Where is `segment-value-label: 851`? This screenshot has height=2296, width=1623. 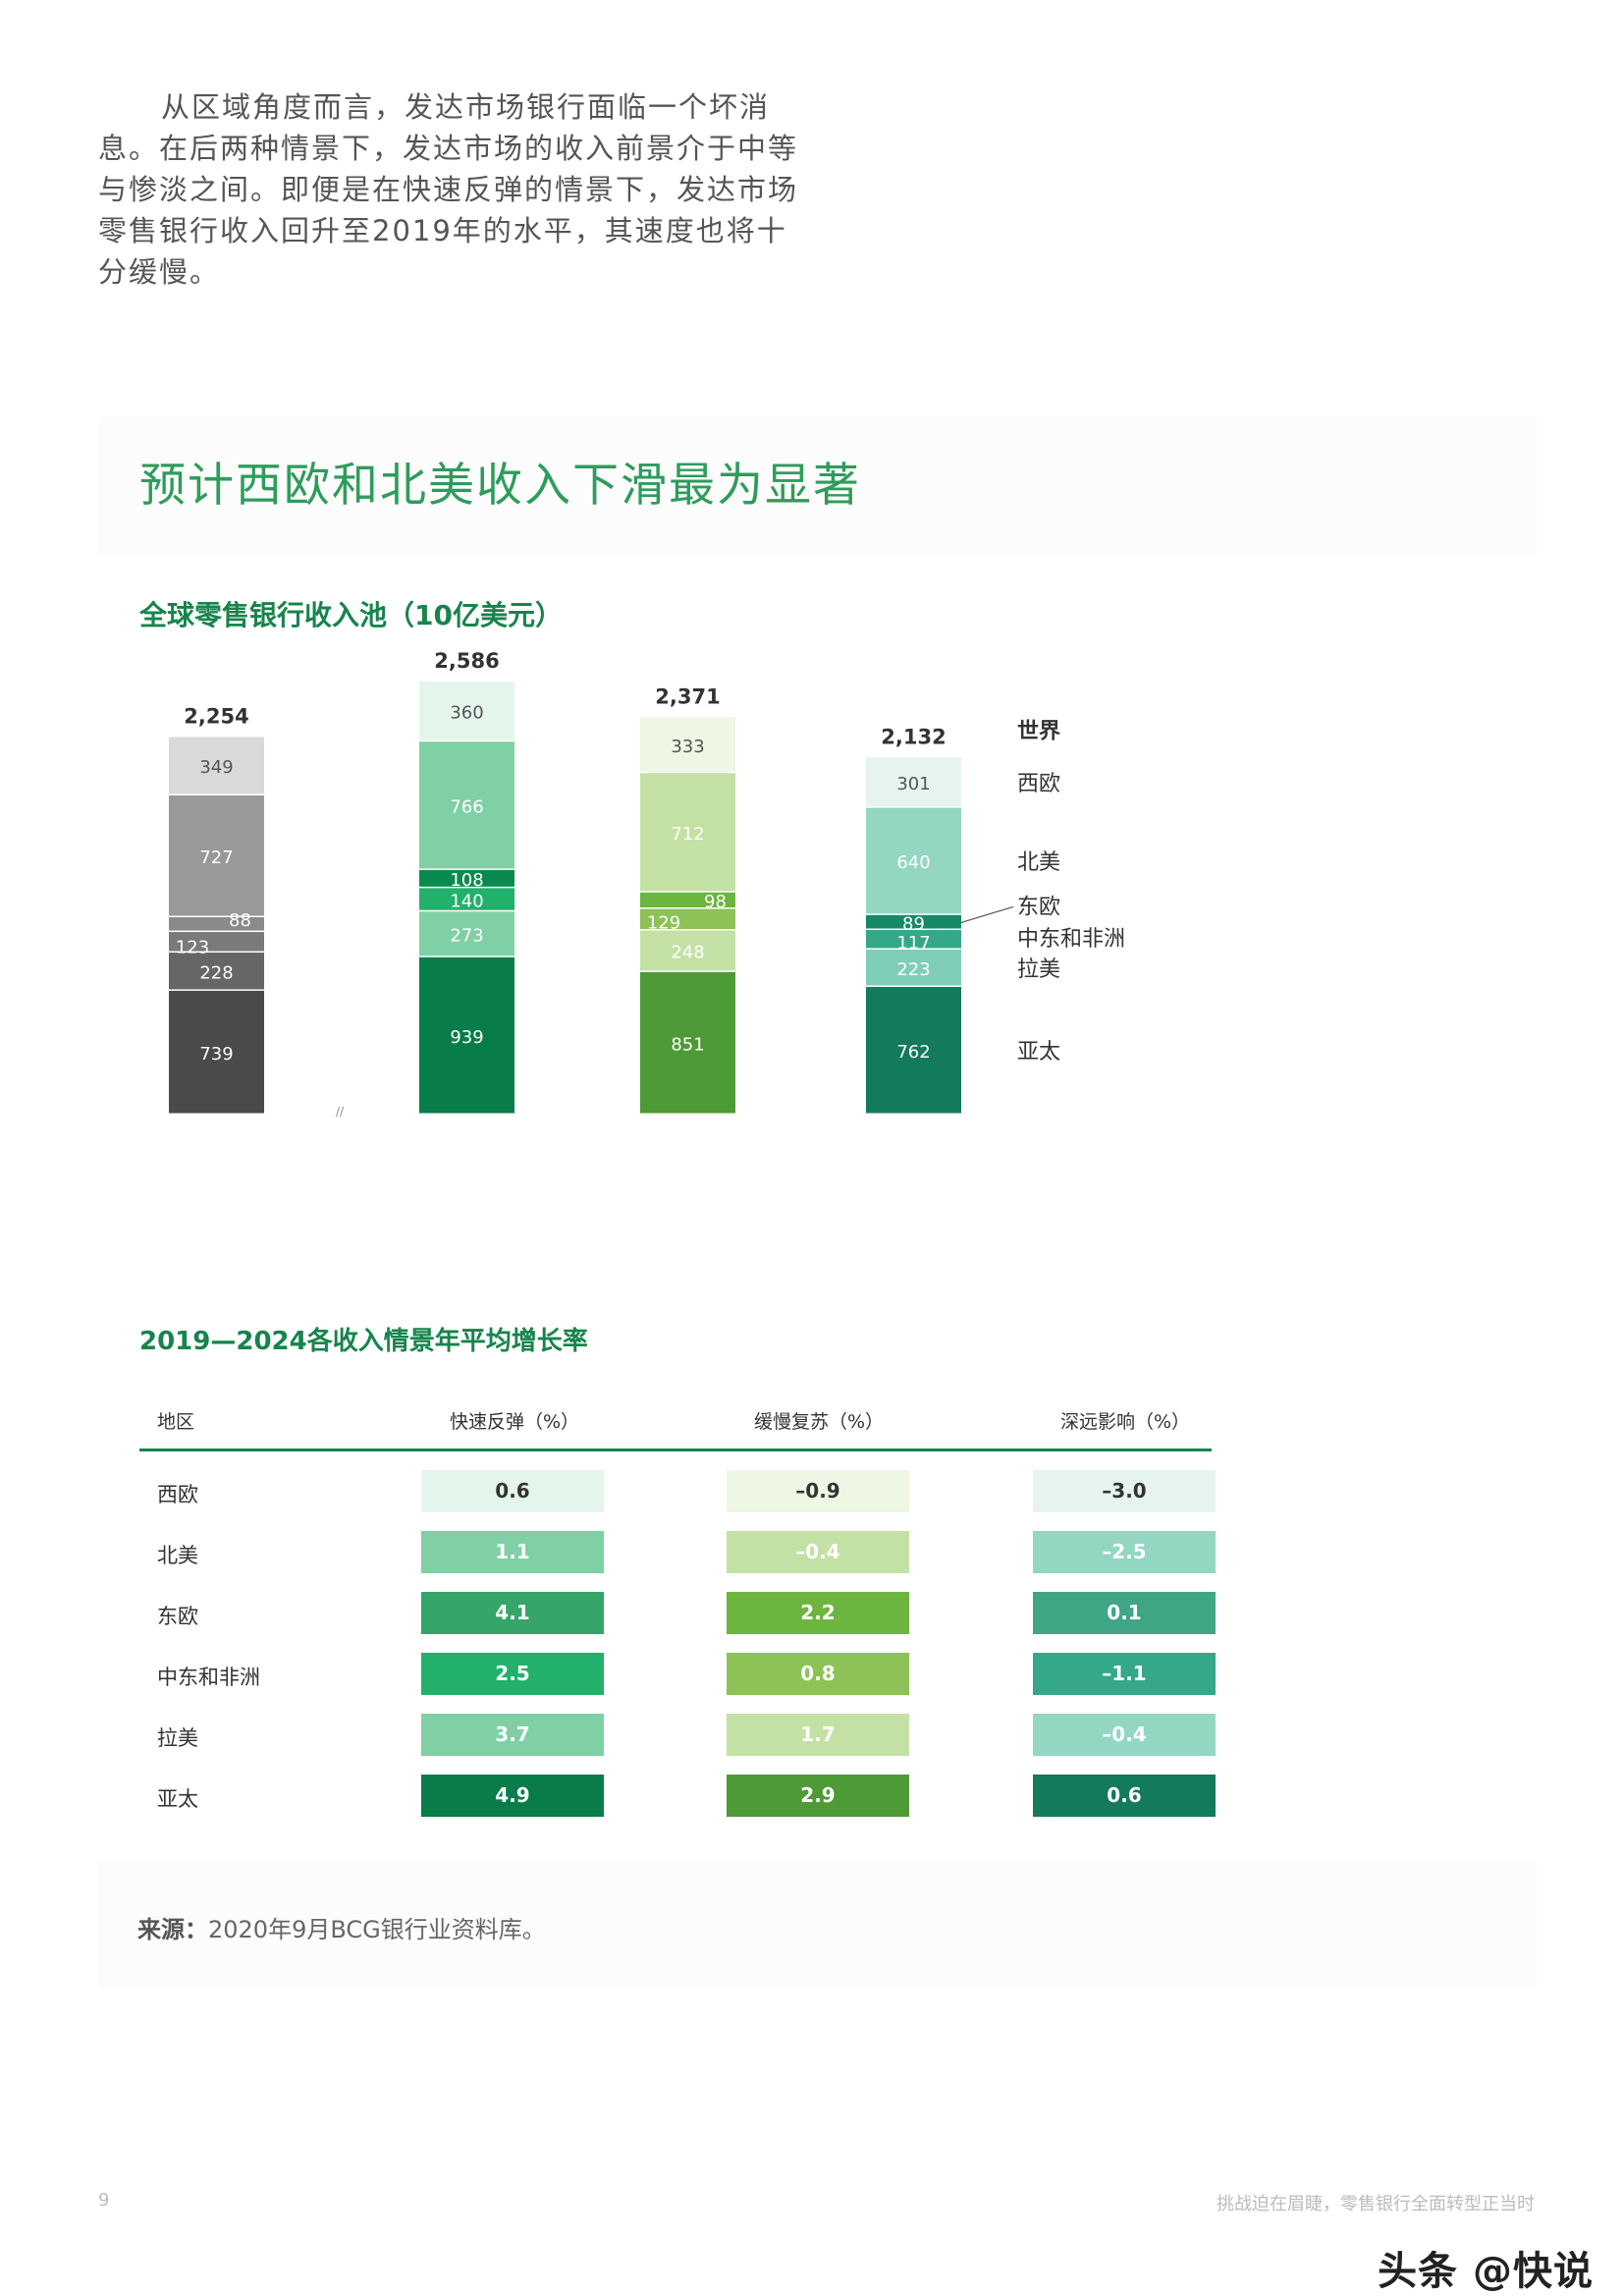 segment-value-label: 851 is located at coordinates (687, 1044).